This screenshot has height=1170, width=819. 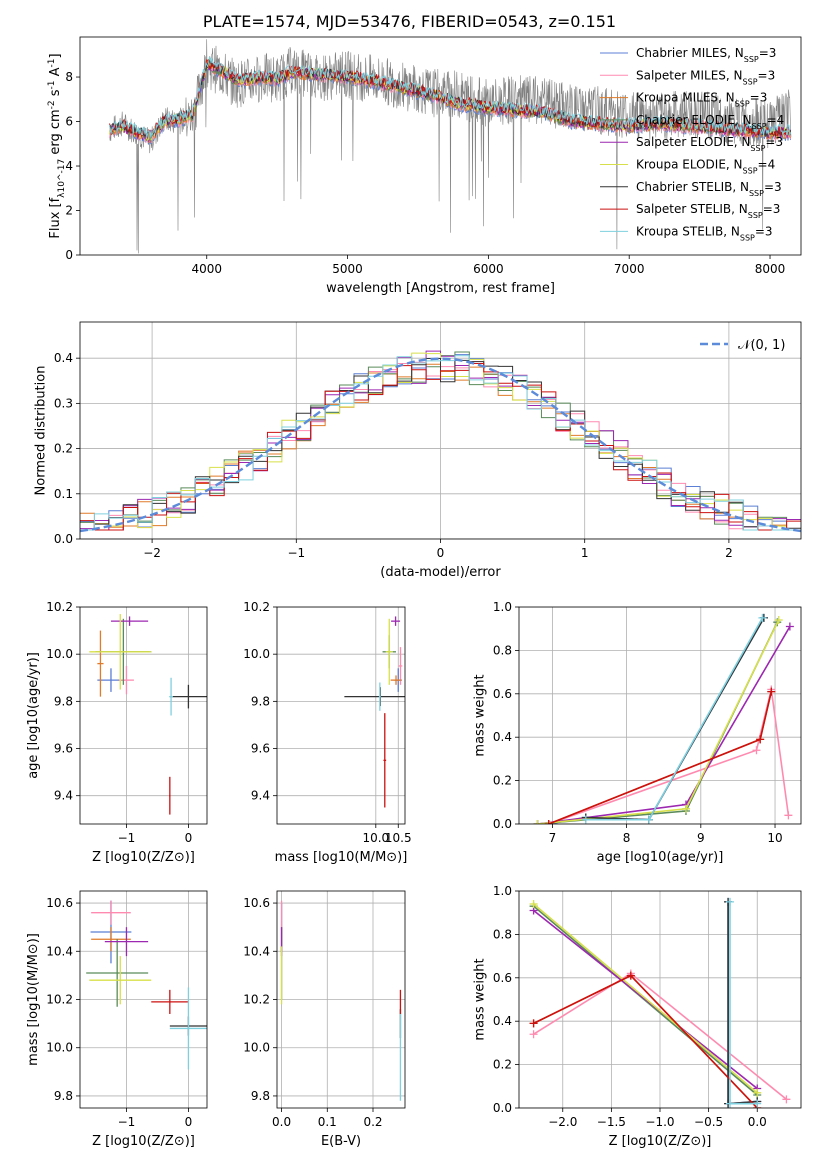 What do you see at coordinates (341, 857) in the screenshot?
I see `x-axis-label: mass [log10(M/M⊙)]` at bounding box center [341, 857].